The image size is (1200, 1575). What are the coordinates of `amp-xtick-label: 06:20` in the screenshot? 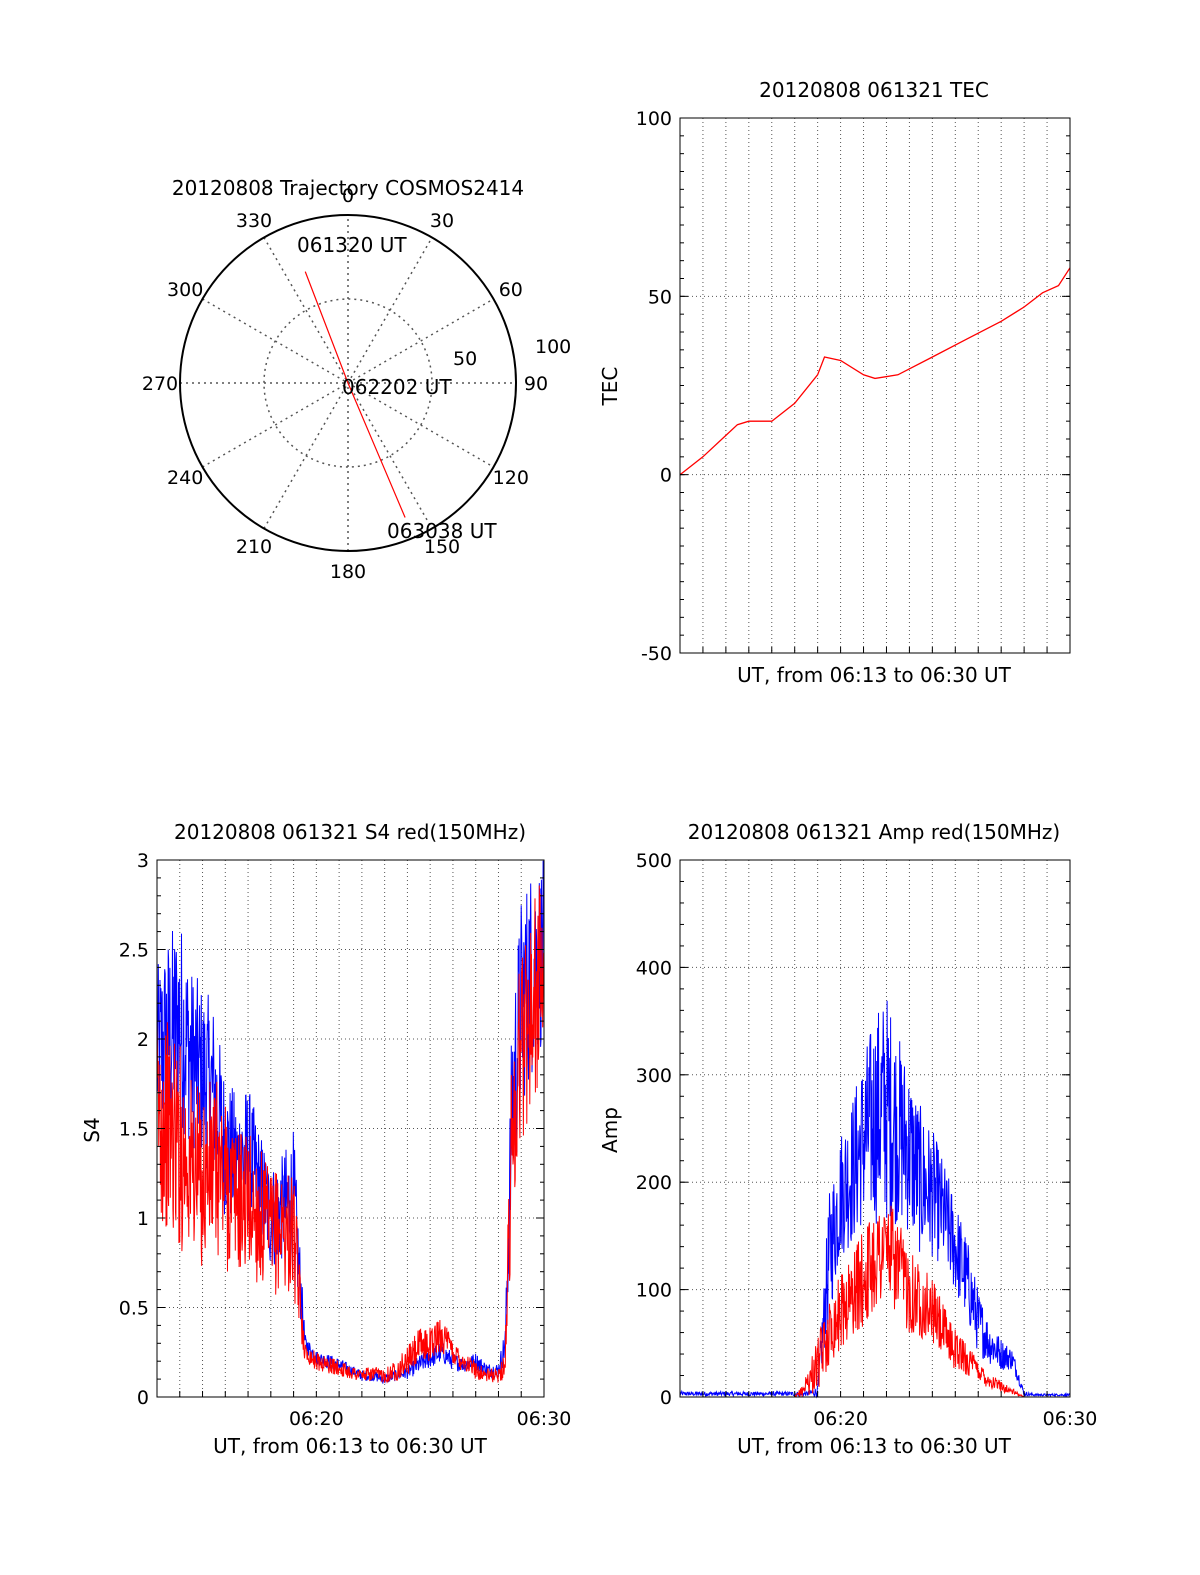 It's located at (840, 1419).